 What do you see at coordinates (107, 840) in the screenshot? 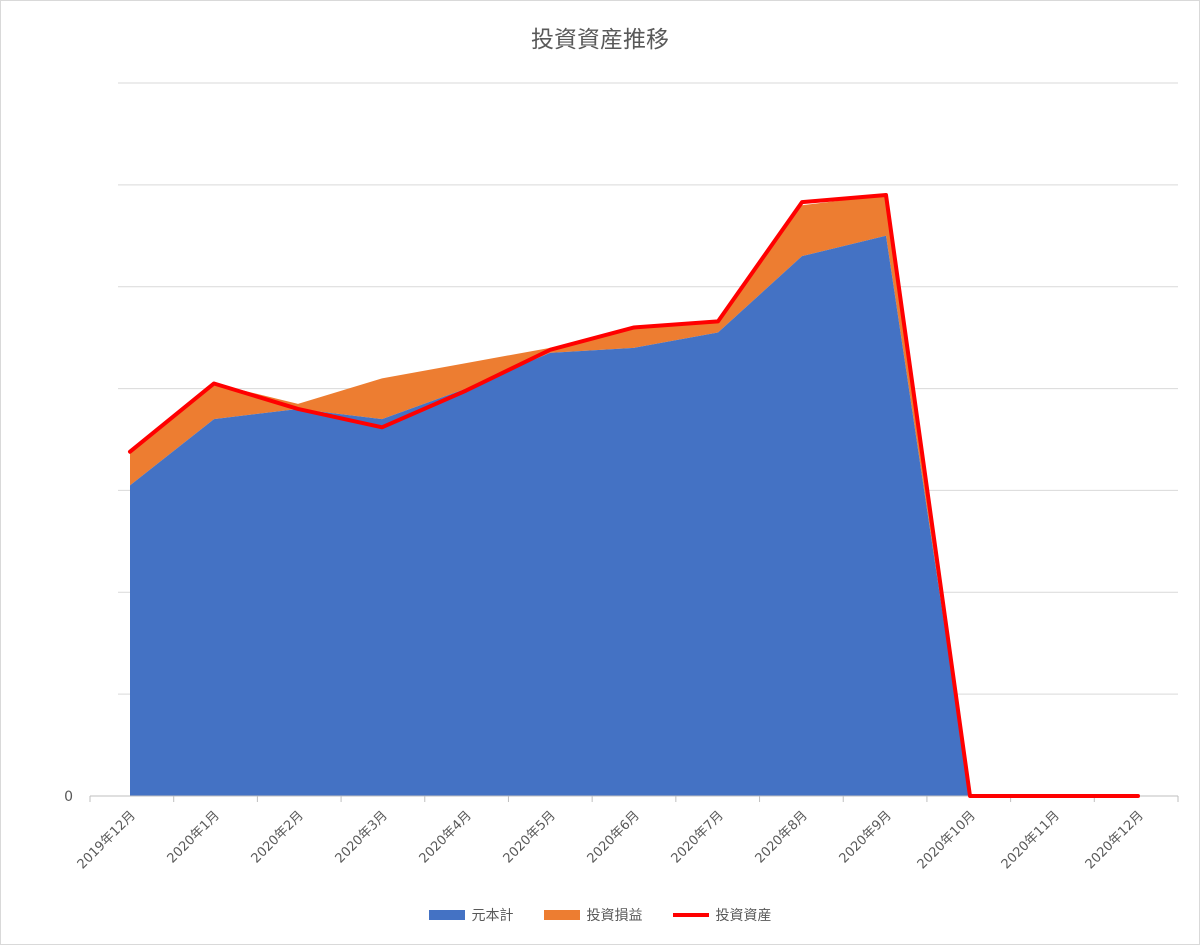
I see `x-tick-label: 2019年12月` at bounding box center [107, 840].